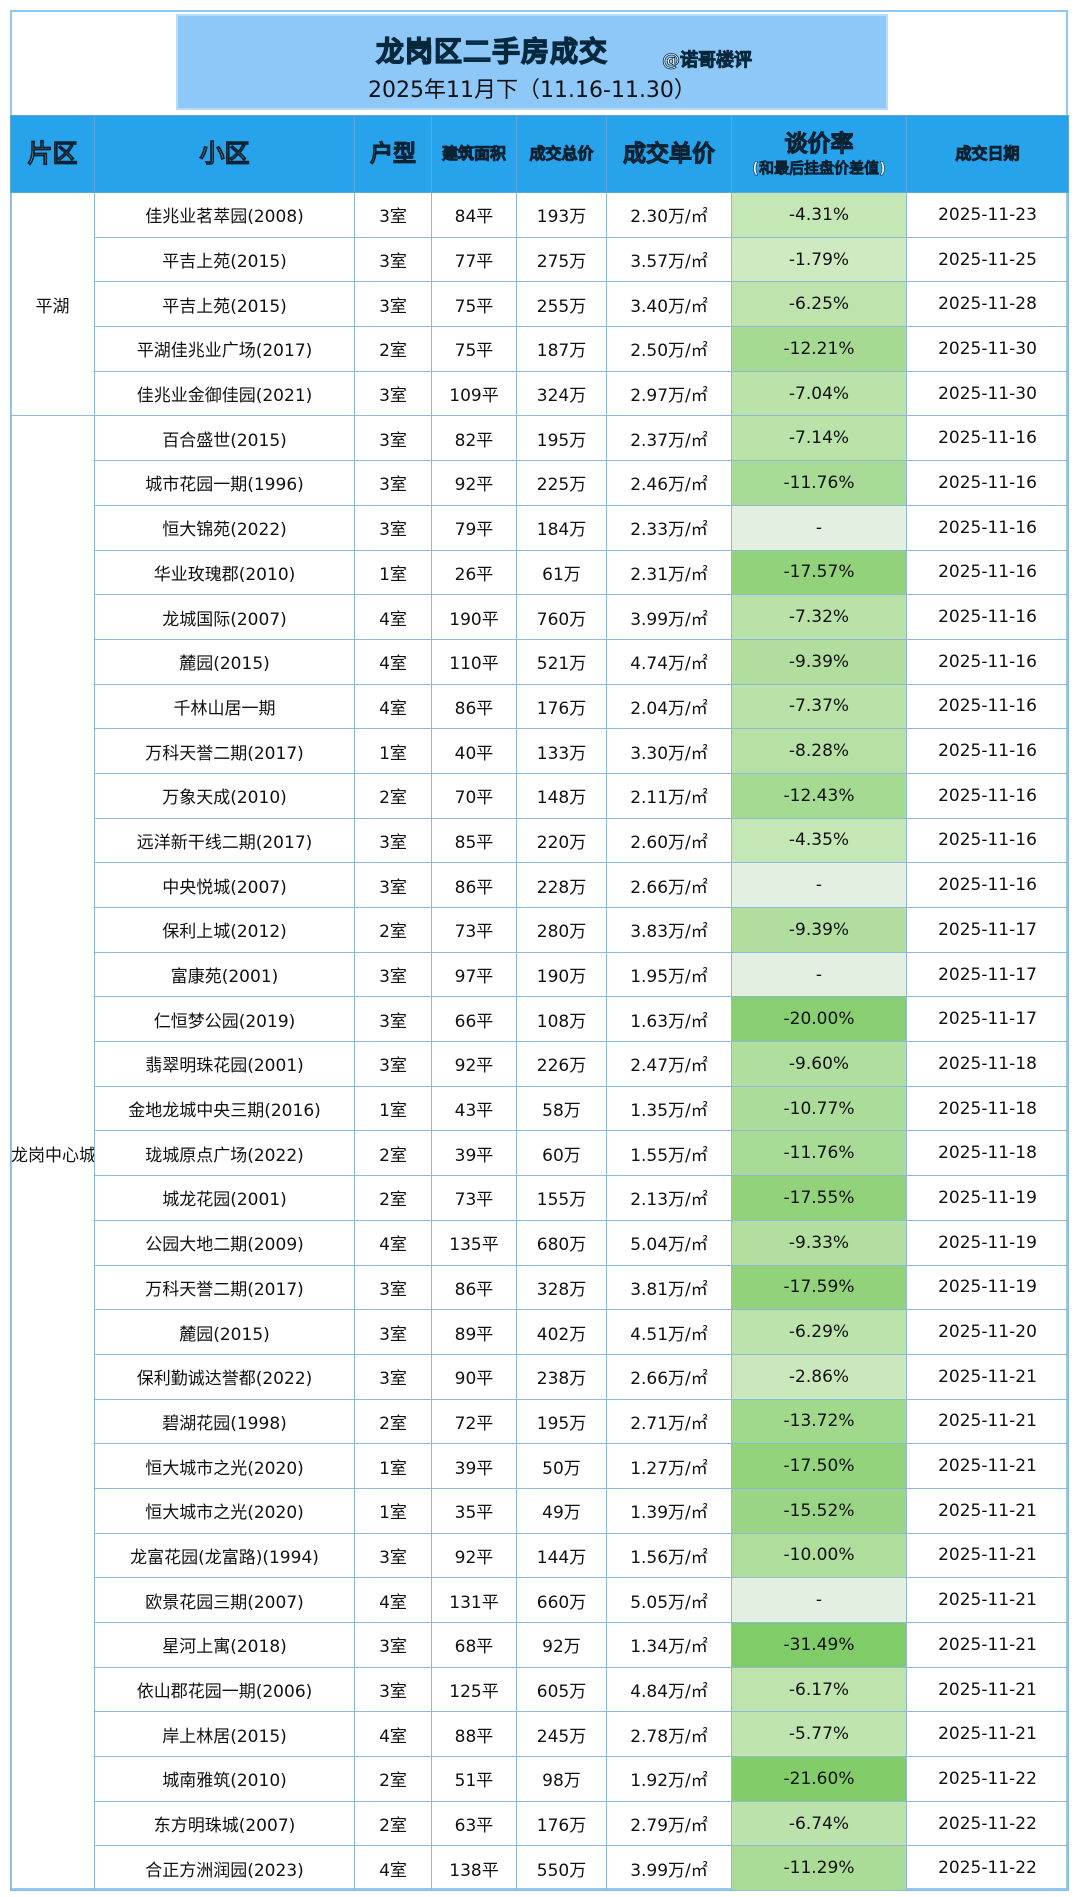 The image size is (1080, 1897). What do you see at coordinates (224, 840) in the screenshot?
I see `community-cell: 远洋新干线二期(2017)` at bounding box center [224, 840].